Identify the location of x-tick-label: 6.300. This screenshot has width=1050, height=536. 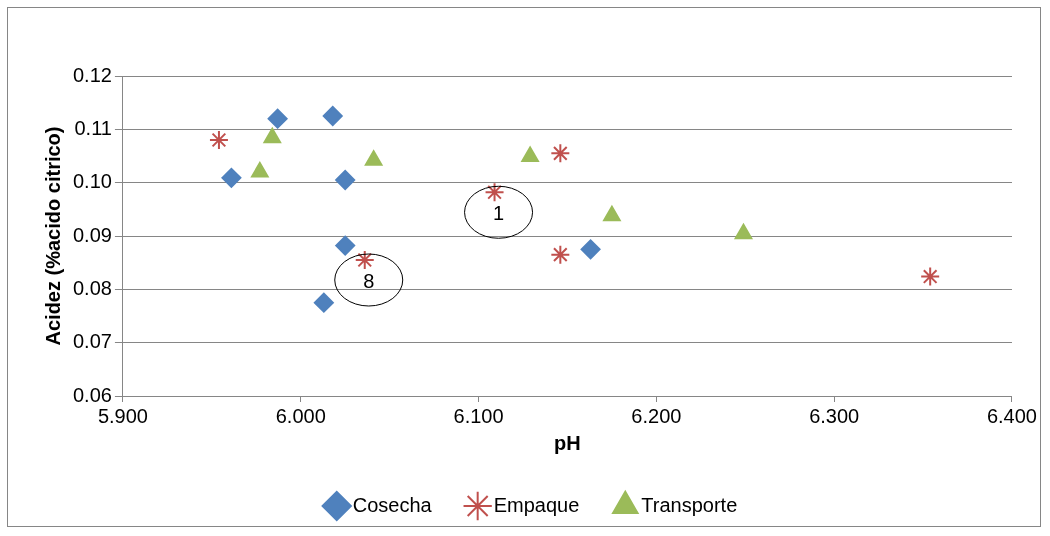
(834, 415).